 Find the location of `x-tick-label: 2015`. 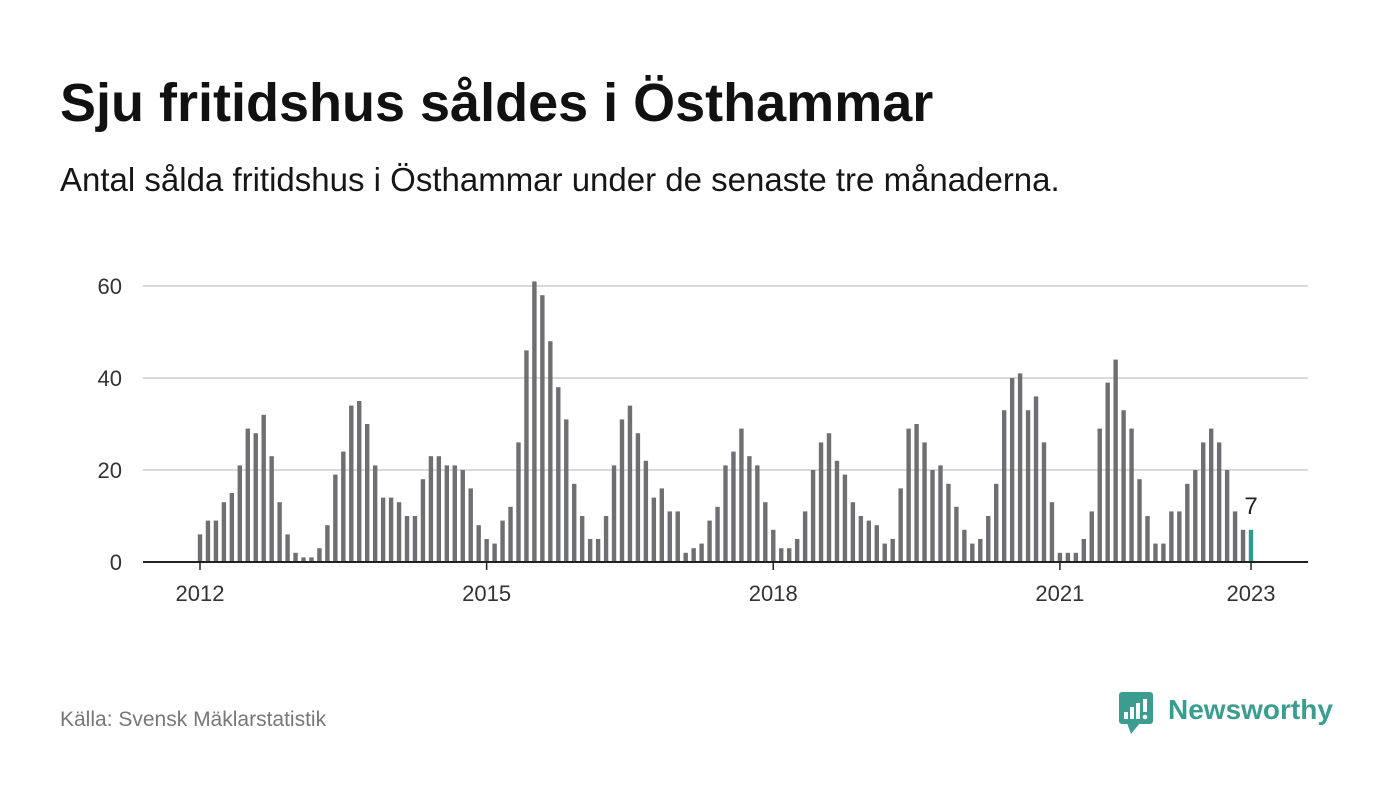

x-tick-label: 2015 is located at coordinates (486, 593).